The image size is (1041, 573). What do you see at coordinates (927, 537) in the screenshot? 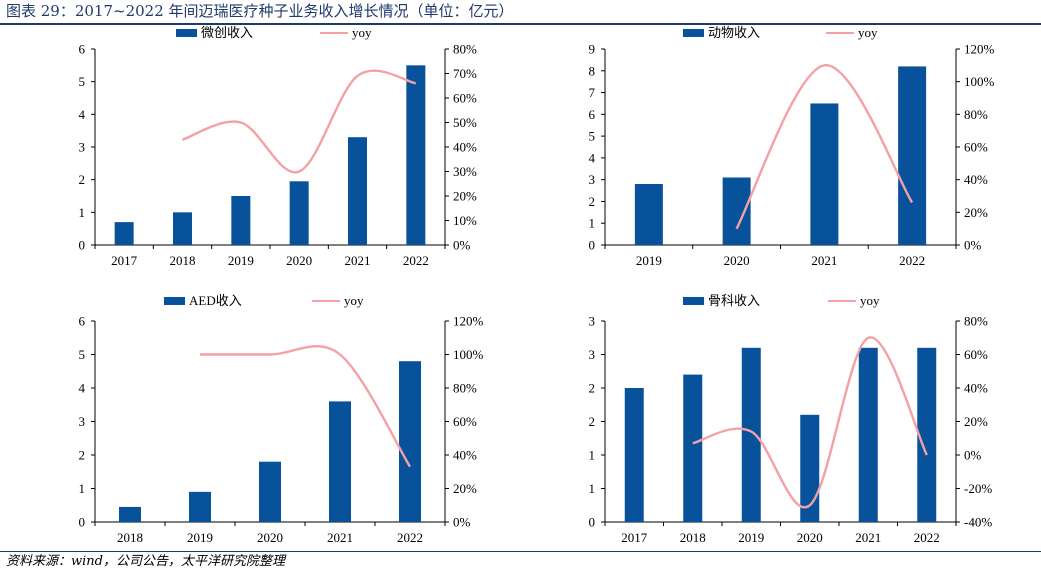
I see `x-tick-label: 2022` at bounding box center [927, 537].